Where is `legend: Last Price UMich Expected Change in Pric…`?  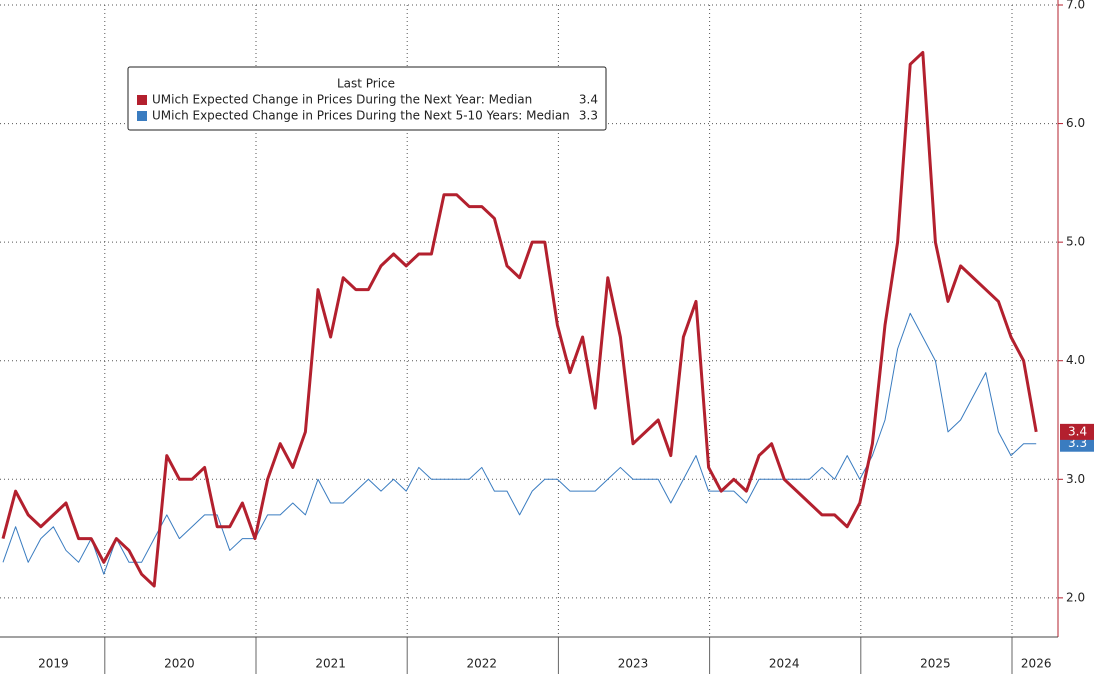 legend: Last Price UMich Expected Change in Pric… is located at coordinates (367, 98).